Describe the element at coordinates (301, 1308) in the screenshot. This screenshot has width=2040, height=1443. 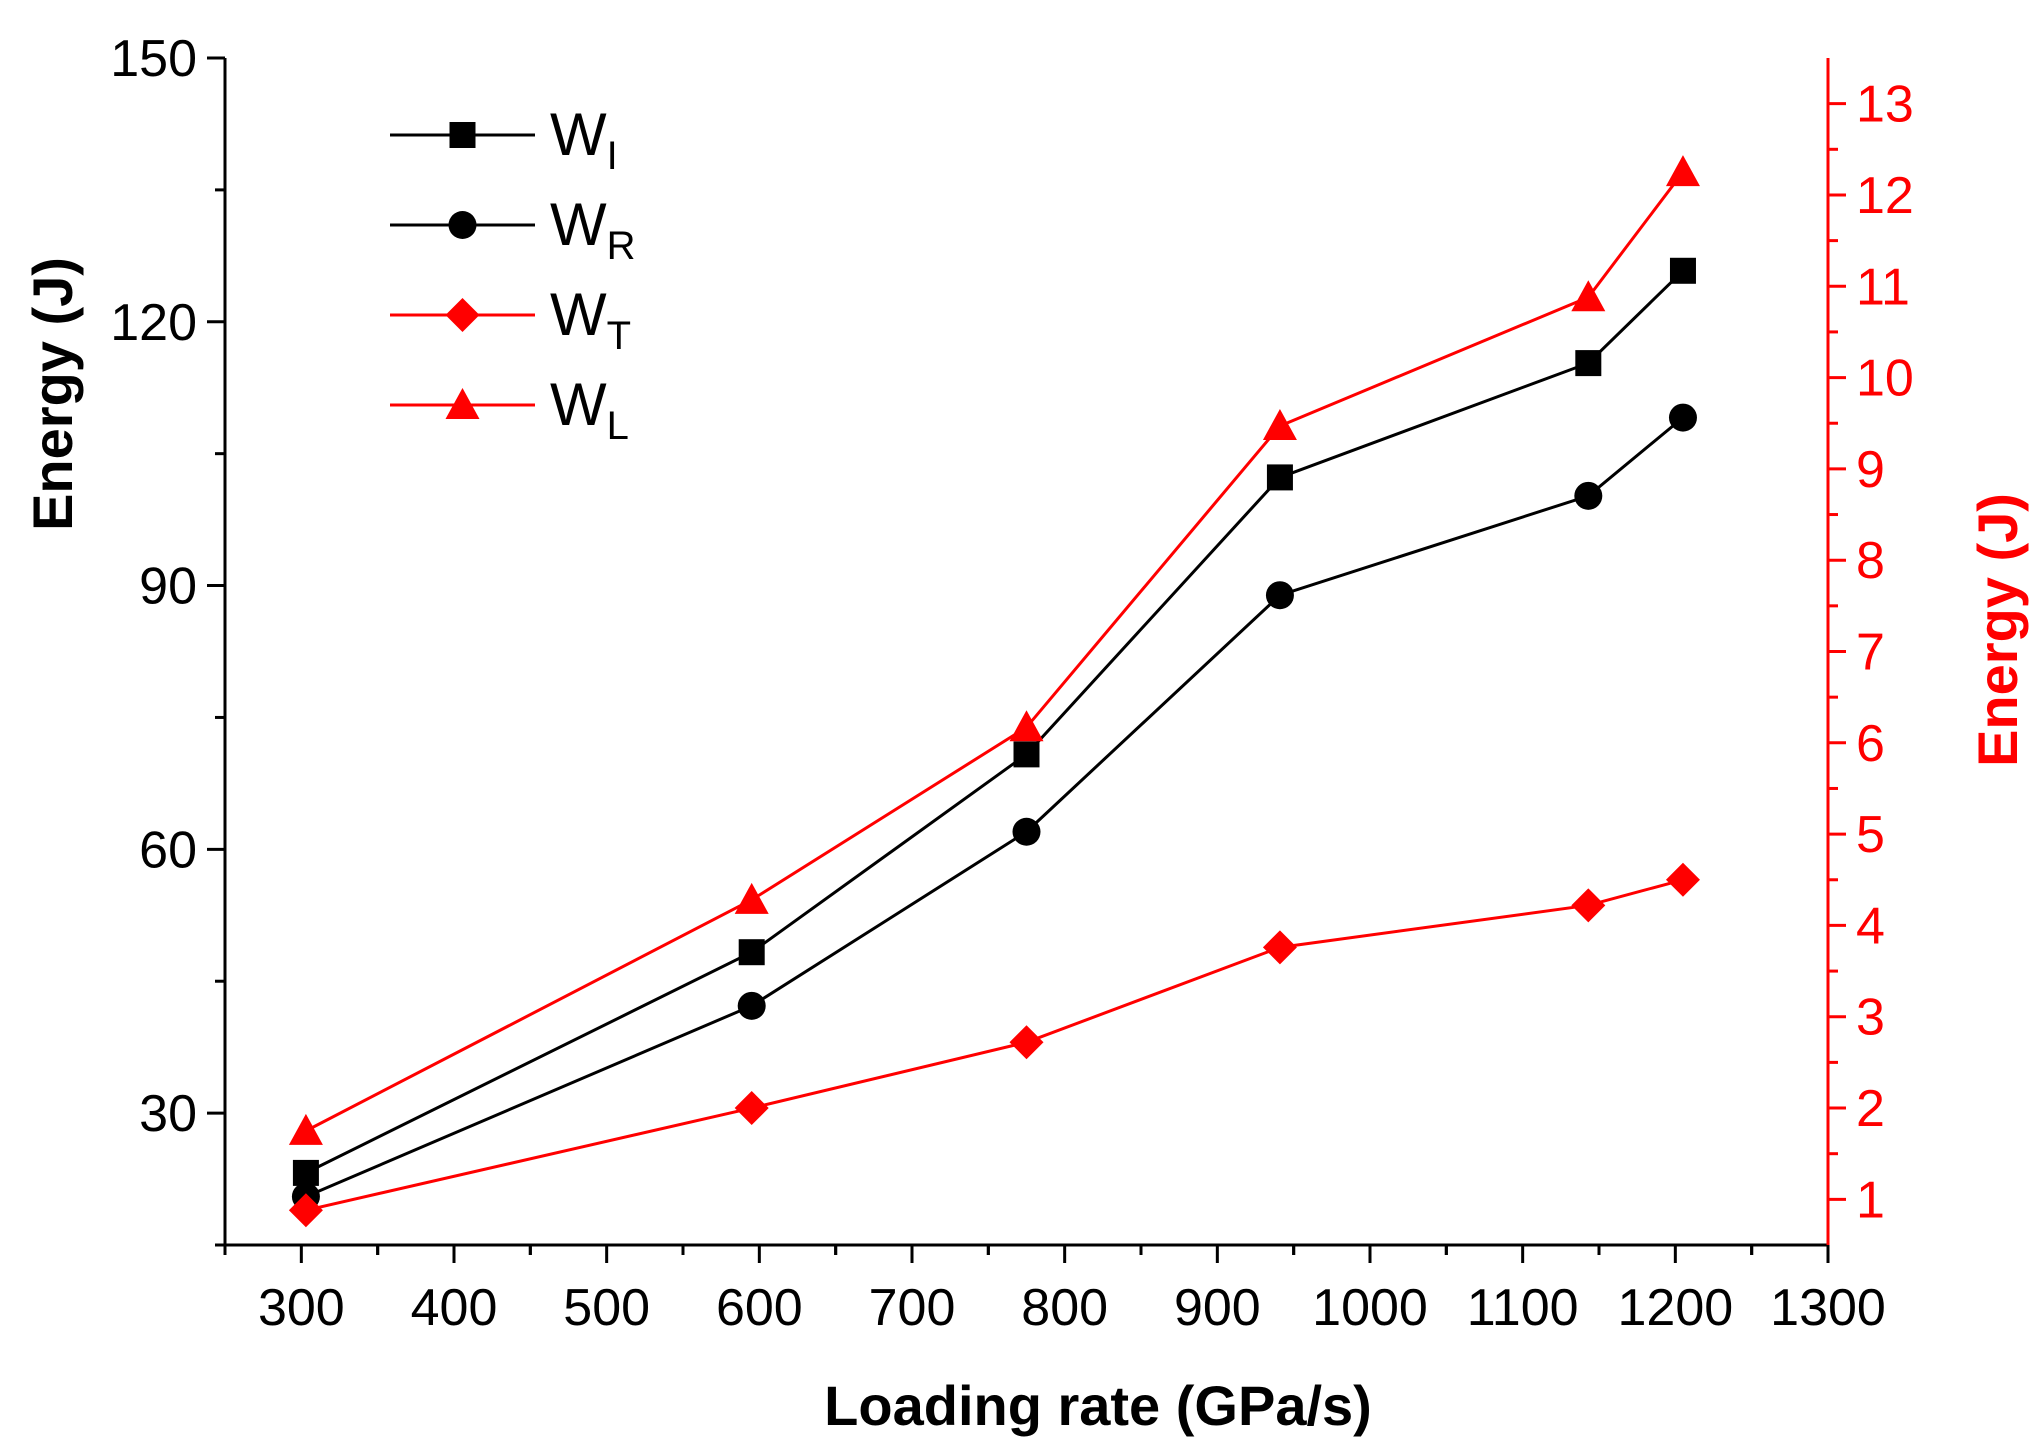
I see `x-tick-label: 300` at that location.